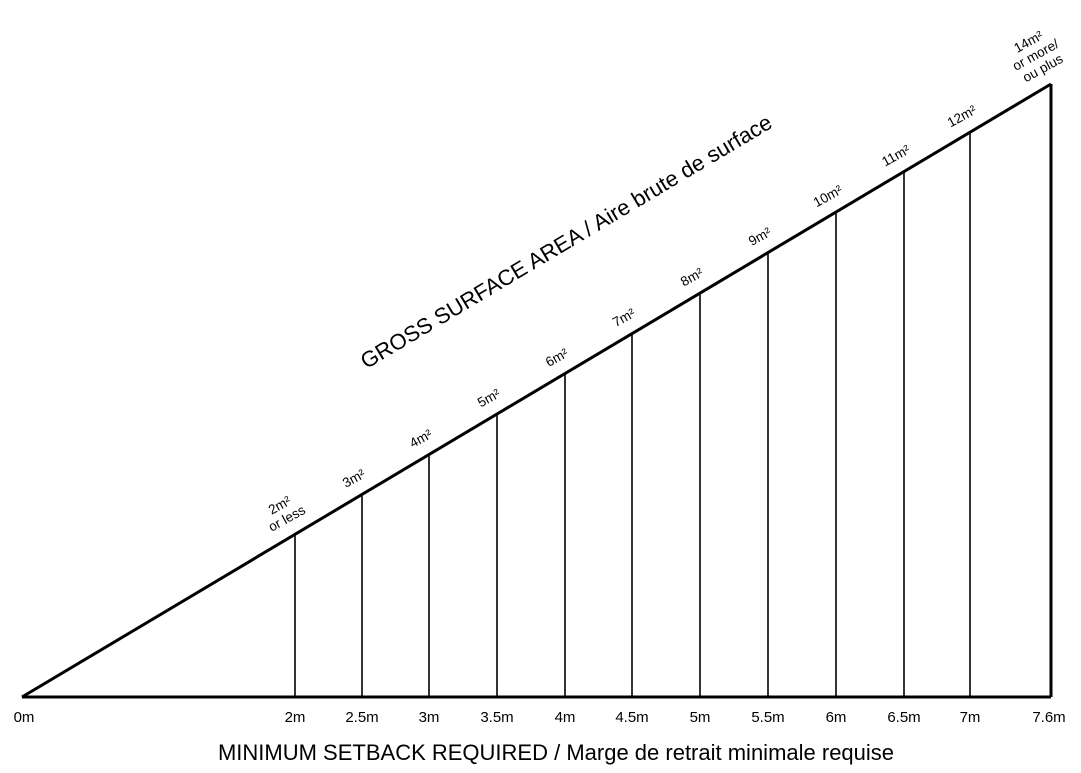 This screenshot has width=1081, height=773. I want to click on tick-labels: 0m 2m 2.5m 3m 3.5m 4m 4.5m 5m 5.5m 6m 6.5m 7m 7.6m, so click(540, 717).